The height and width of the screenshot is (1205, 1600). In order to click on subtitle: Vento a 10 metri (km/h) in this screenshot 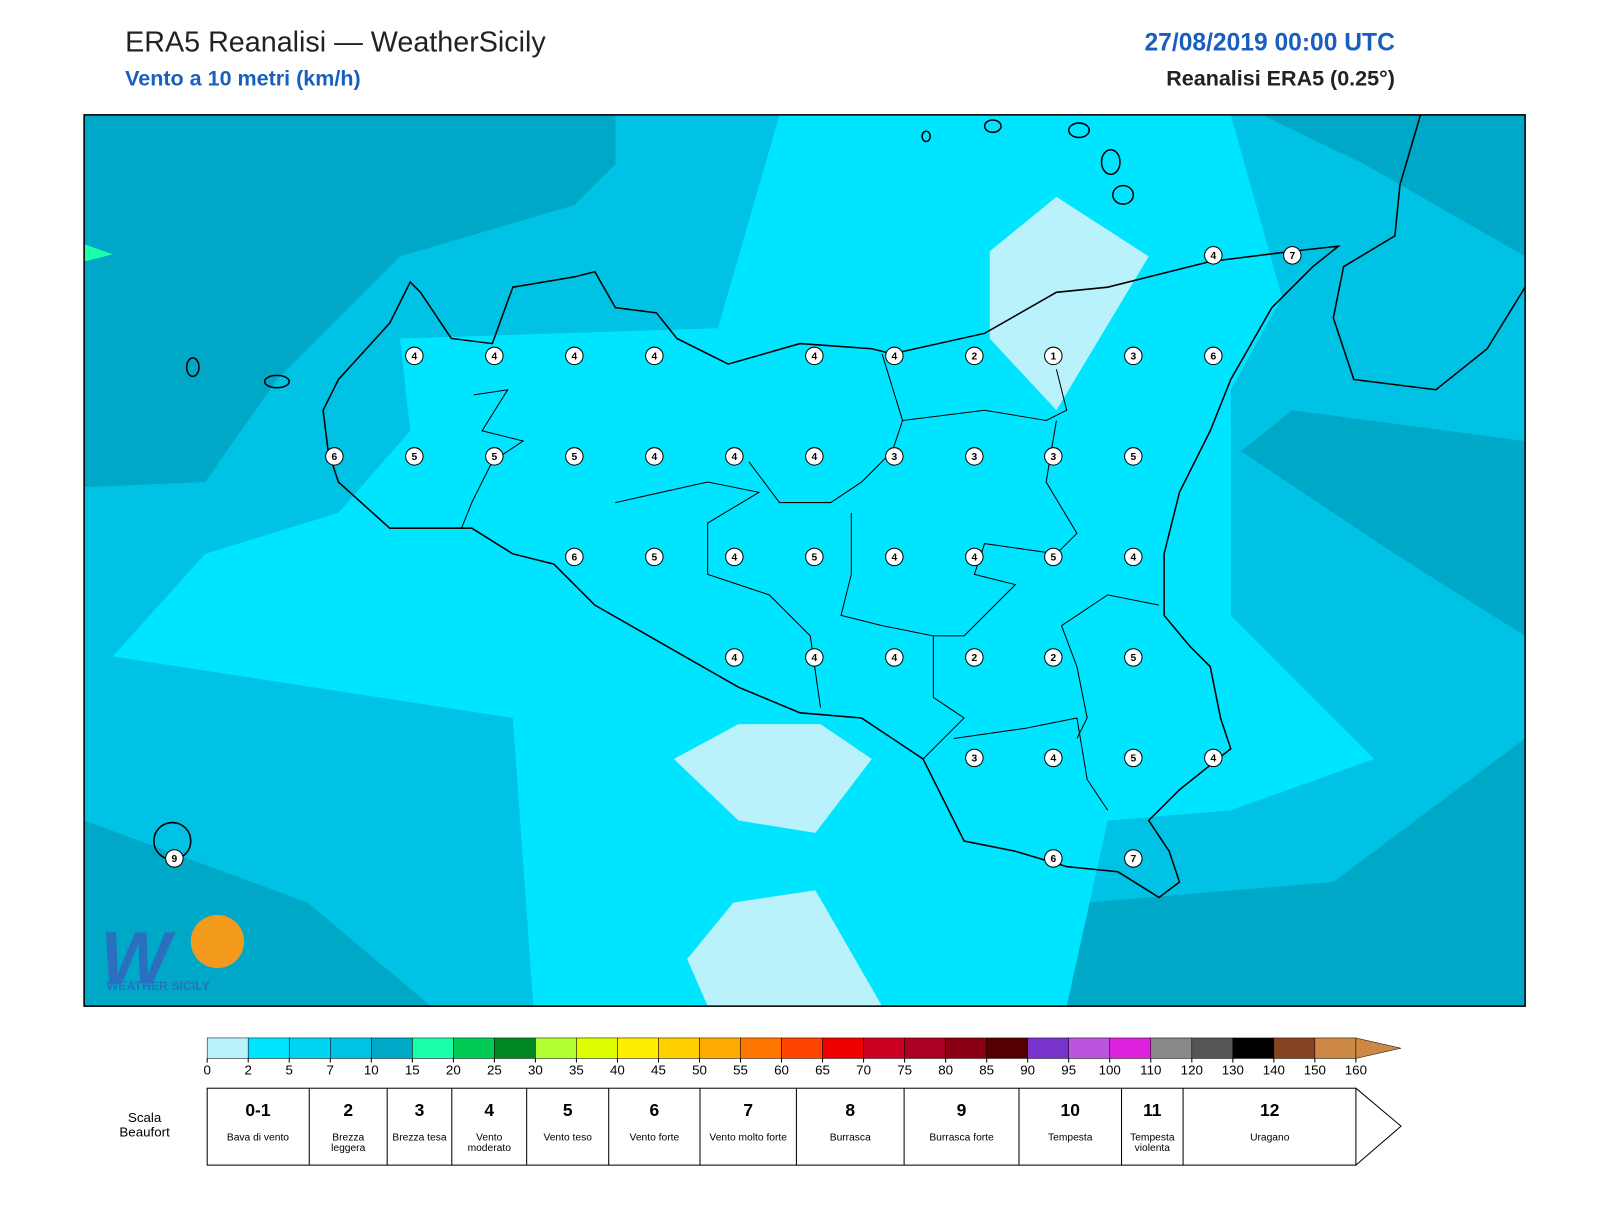, I will do `click(243, 79)`.